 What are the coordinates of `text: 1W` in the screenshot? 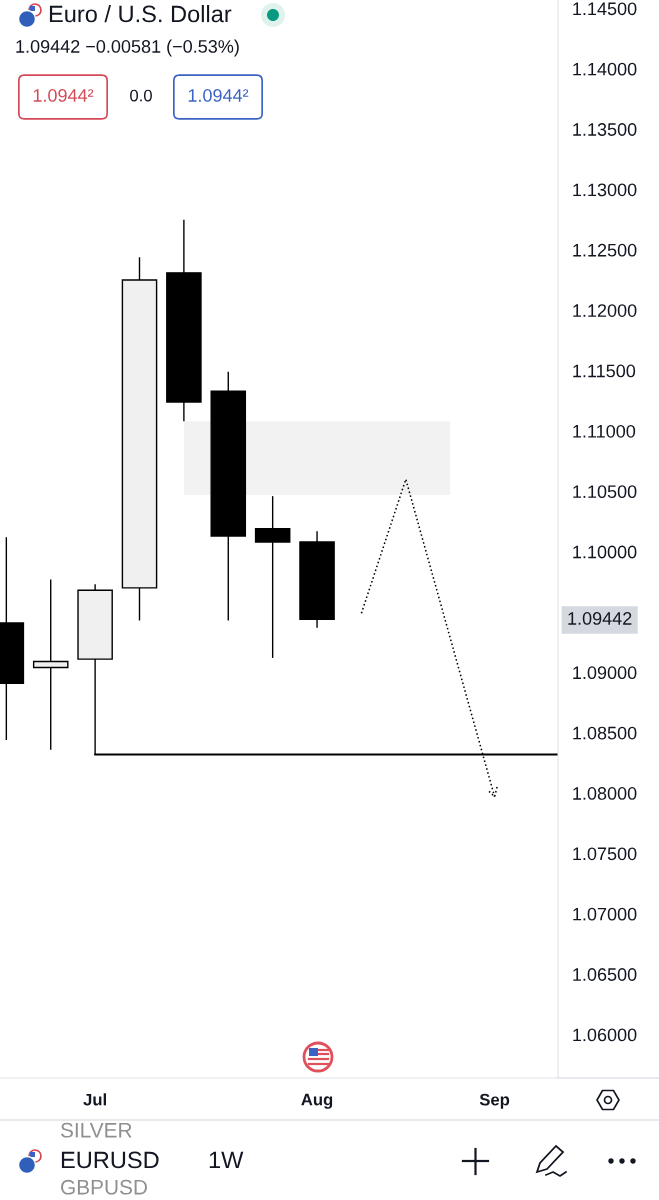 It's located at (226, 1160).